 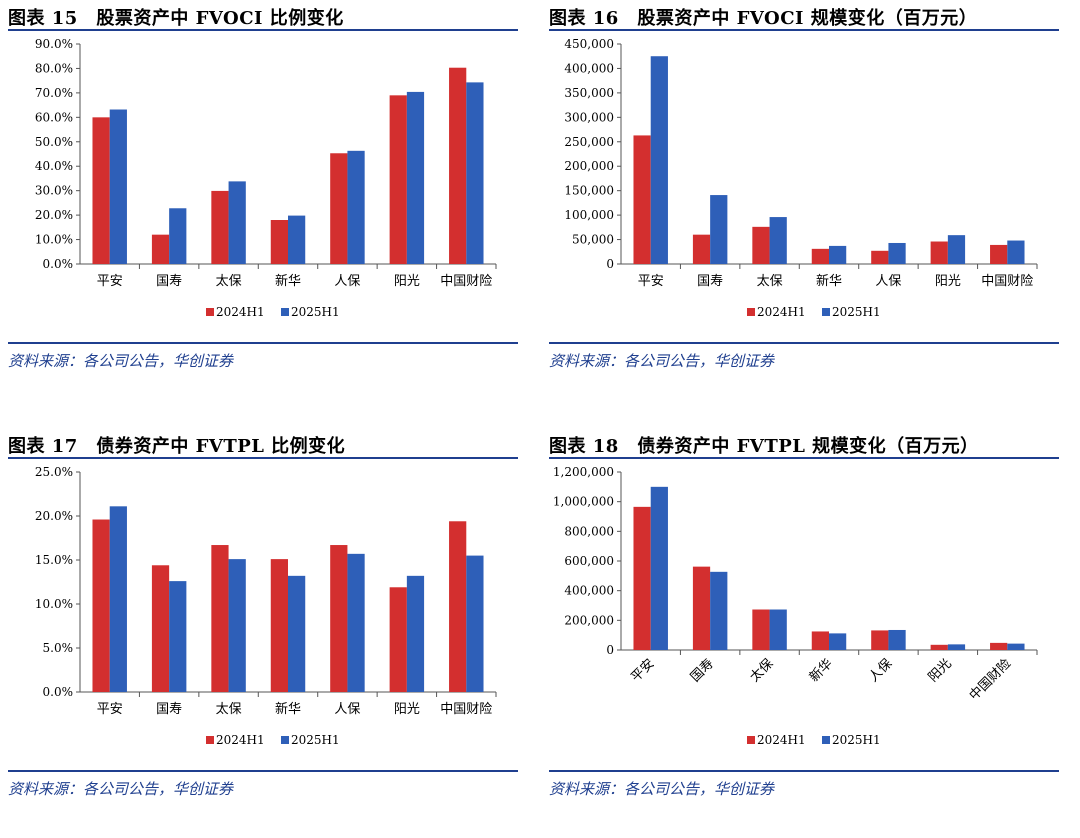 What do you see at coordinates (54, 472) in the screenshot?
I see `y-tick-label: 25.0%` at bounding box center [54, 472].